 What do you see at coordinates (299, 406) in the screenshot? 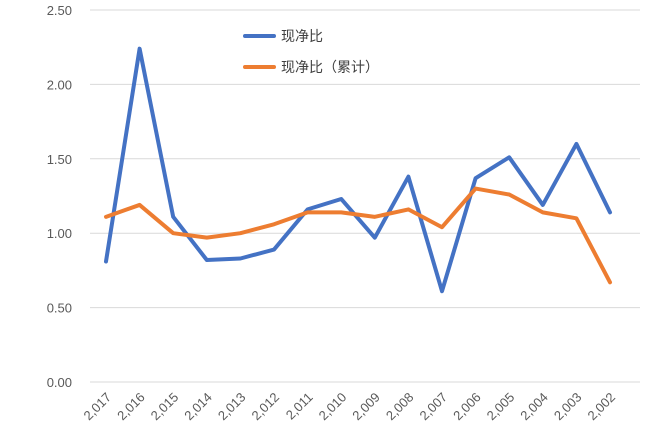
I see `x-tick-label: 2,011` at bounding box center [299, 406].